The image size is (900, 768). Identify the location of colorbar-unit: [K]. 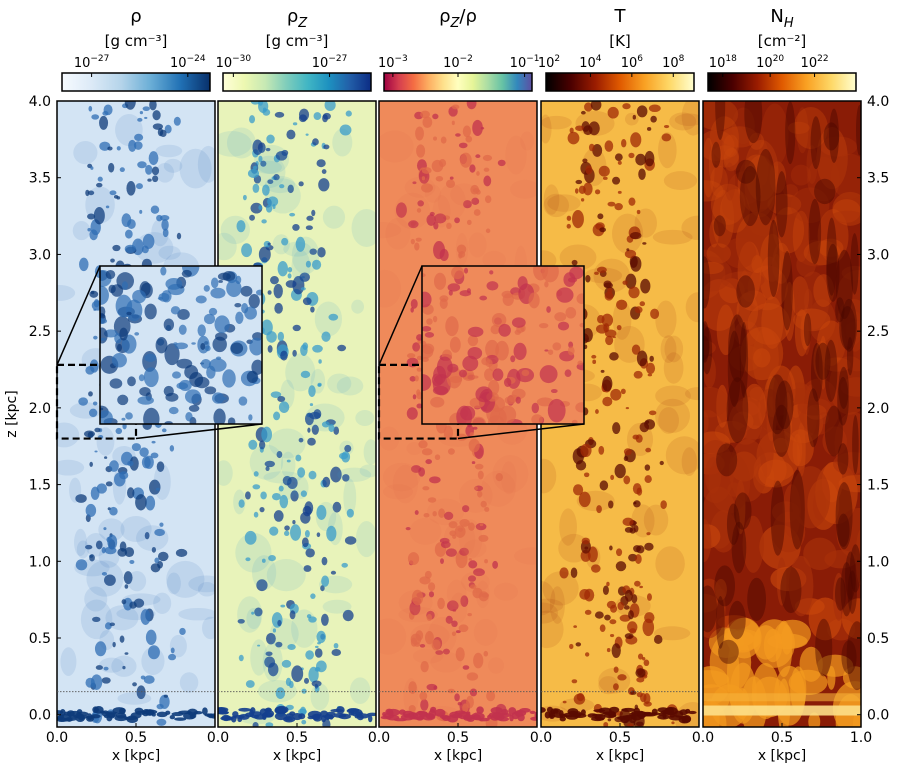
(620, 41).